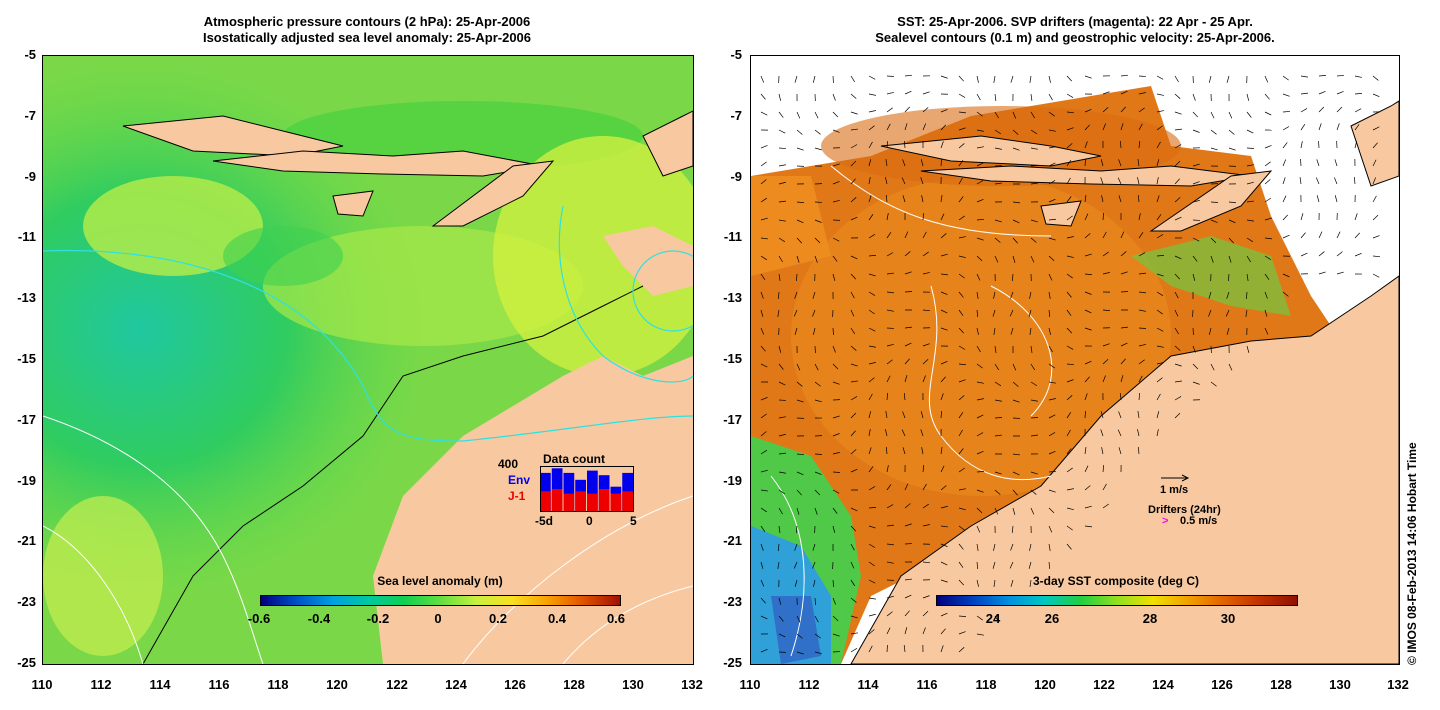  Describe the element at coordinates (440, 581) in the screenshot. I see `sla-colorbar-title: Sea level anomaly (m)` at that location.